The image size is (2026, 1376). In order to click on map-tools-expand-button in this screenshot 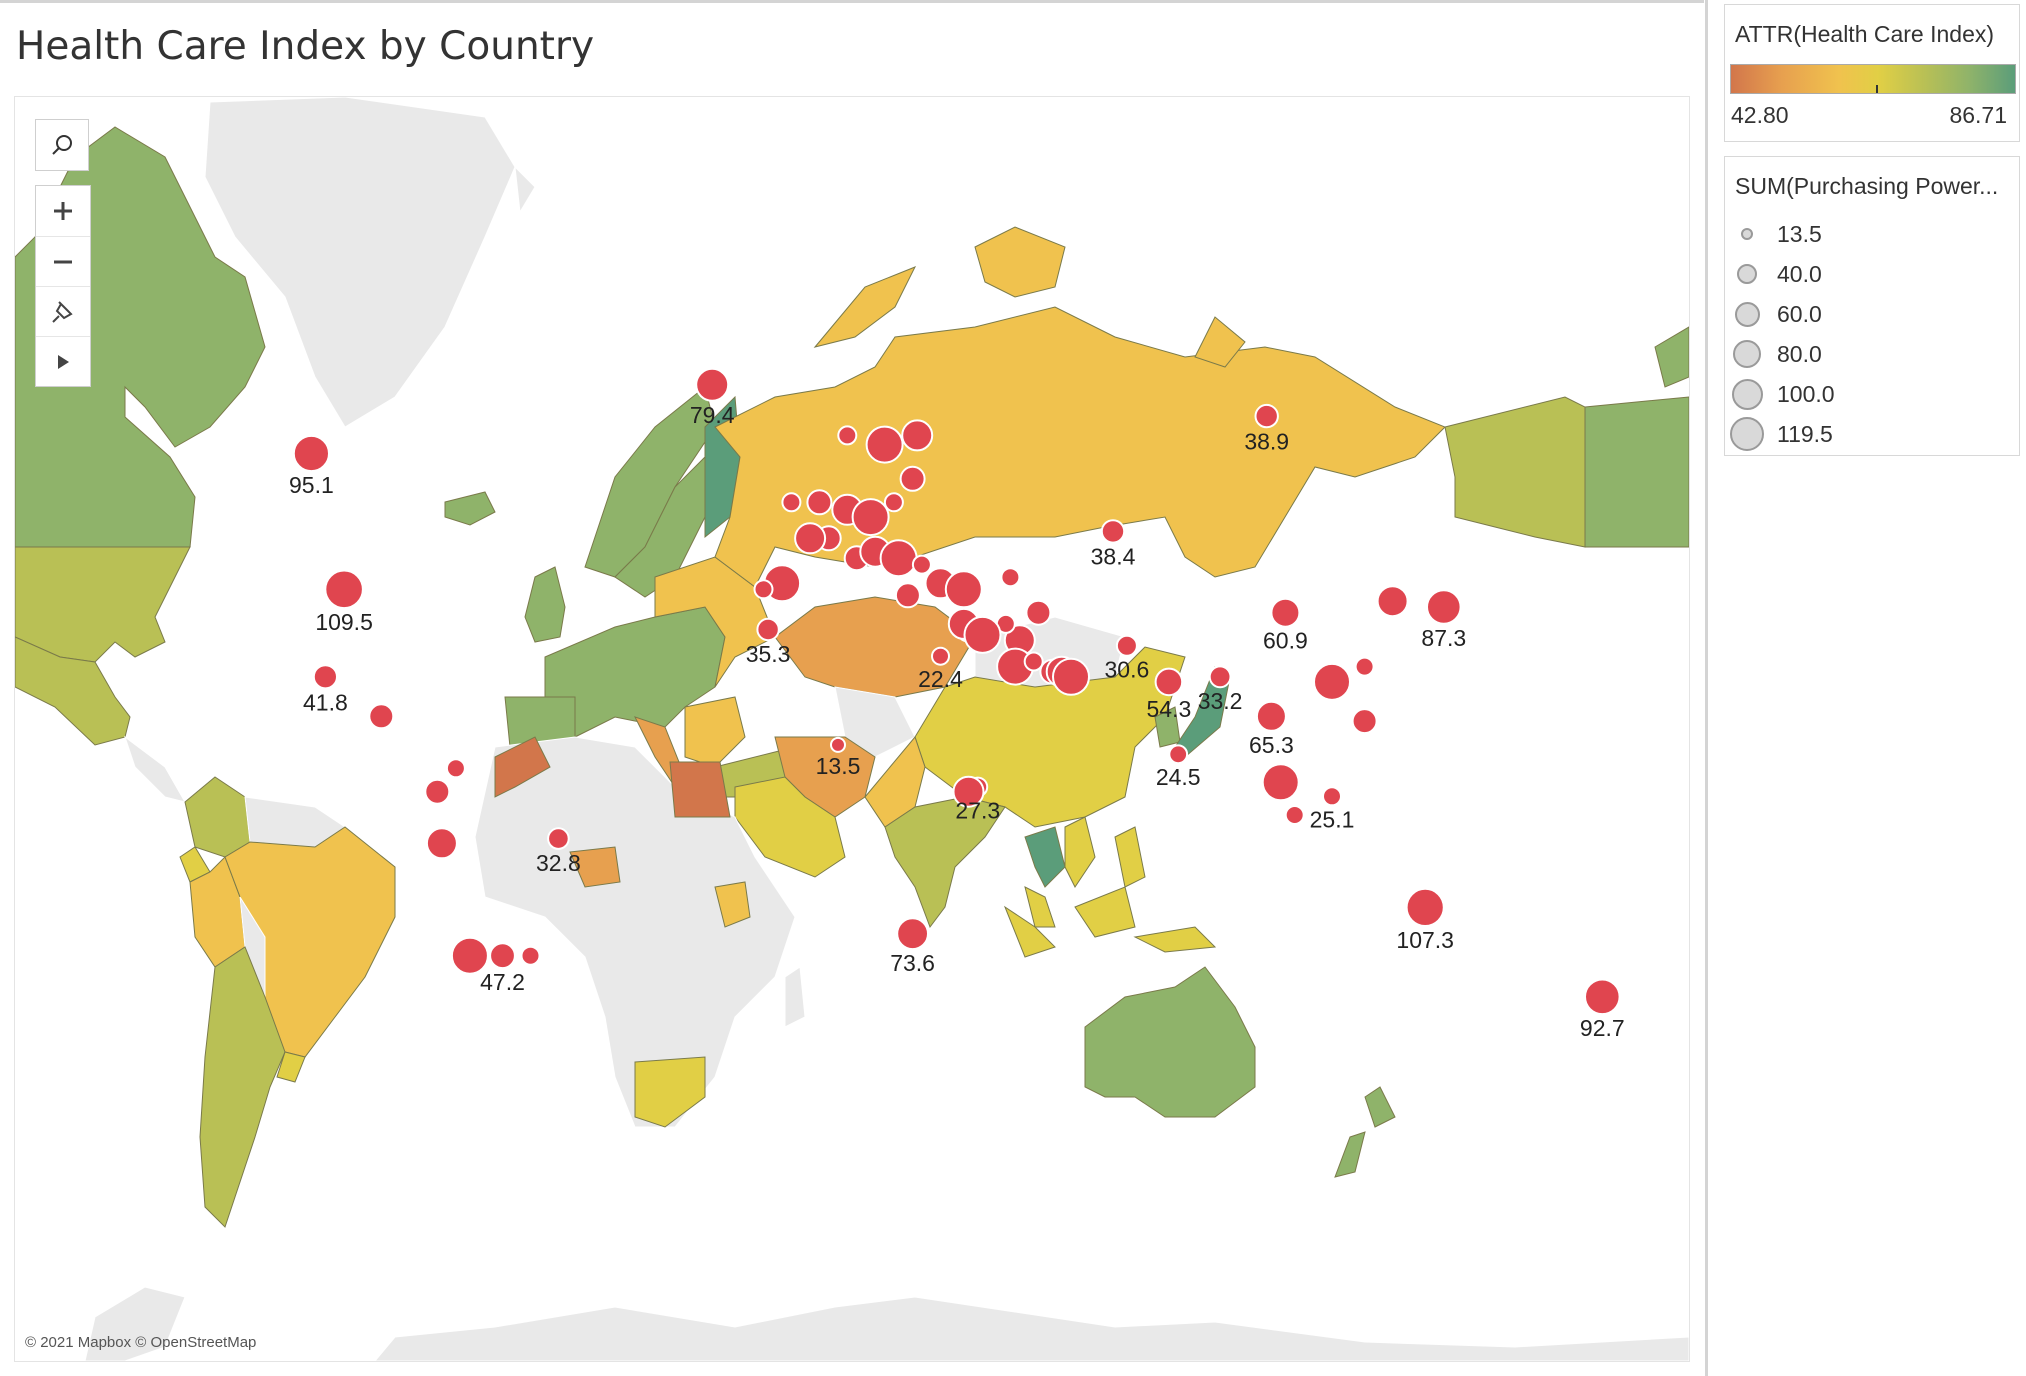, I will do `click(63, 361)`.